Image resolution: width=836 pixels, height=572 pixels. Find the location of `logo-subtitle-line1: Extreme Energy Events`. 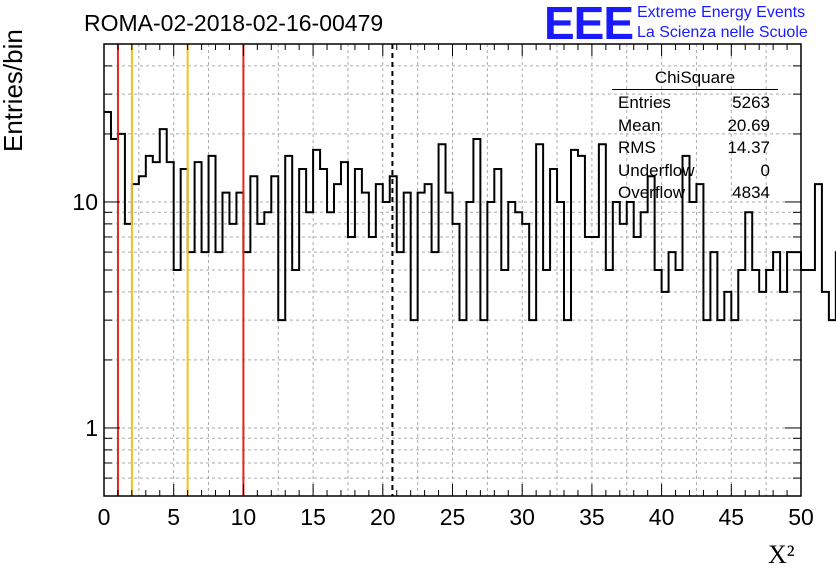

logo-subtitle-line1: Extreme Energy Events is located at coordinates (721, 12).